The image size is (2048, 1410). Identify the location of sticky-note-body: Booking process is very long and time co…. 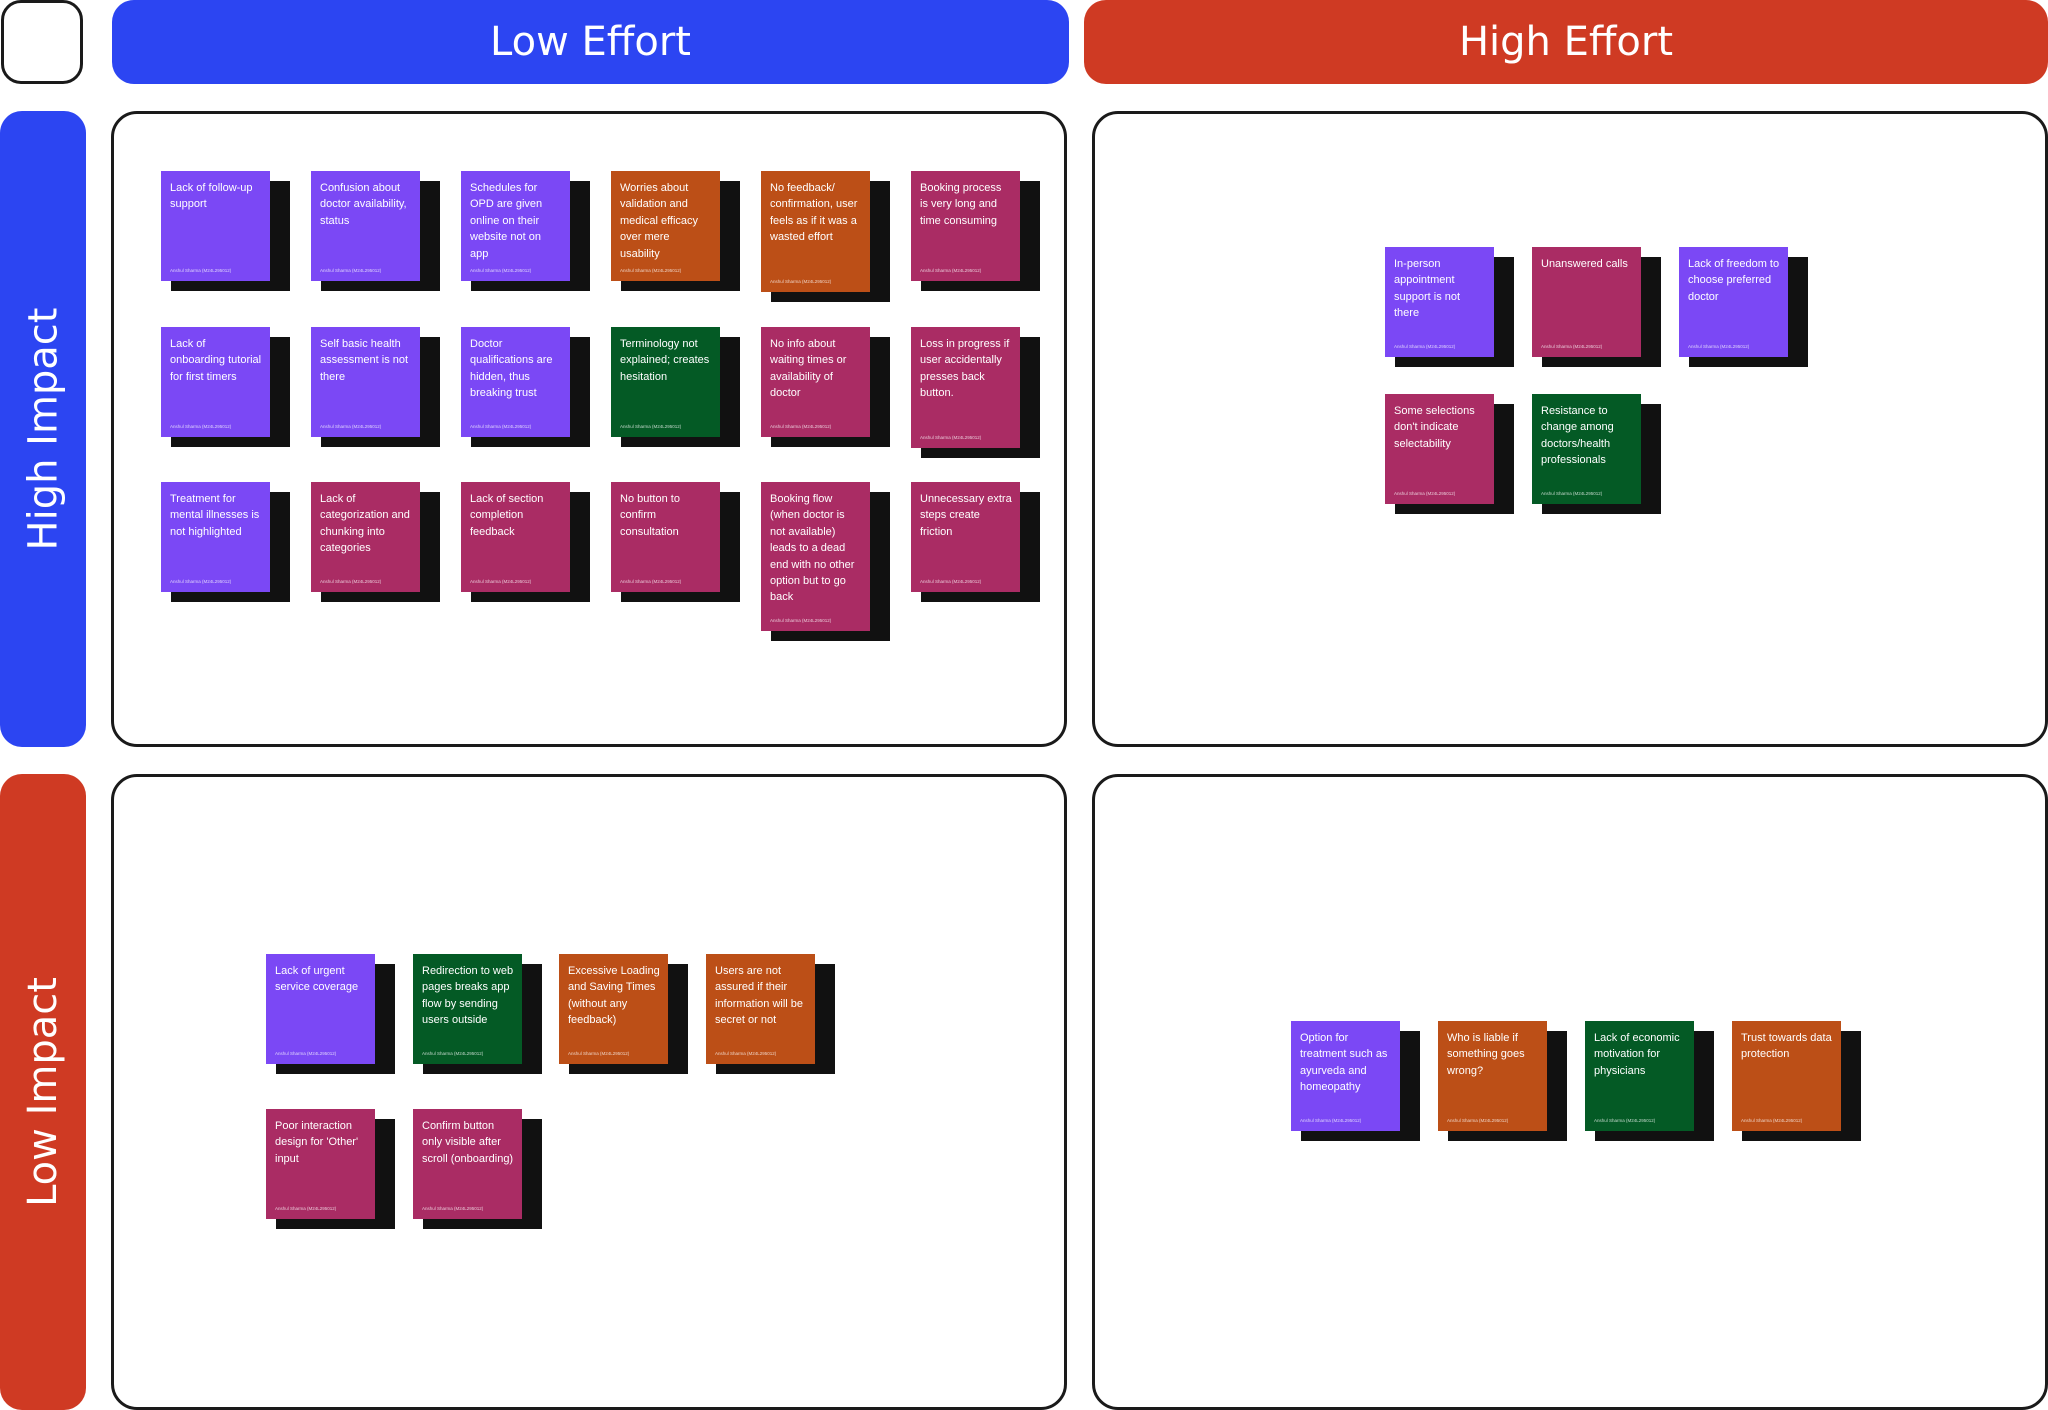
(965, 226).